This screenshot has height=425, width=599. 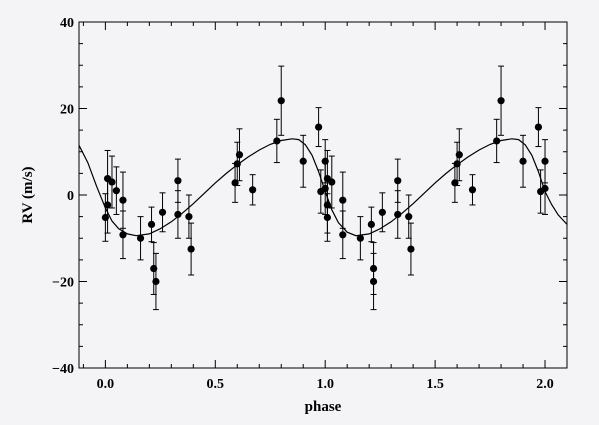 What do you see at coordinates (63, 283) in the screenshot?
I see `y-tick-label: −20` at bounding box center [63, 283].